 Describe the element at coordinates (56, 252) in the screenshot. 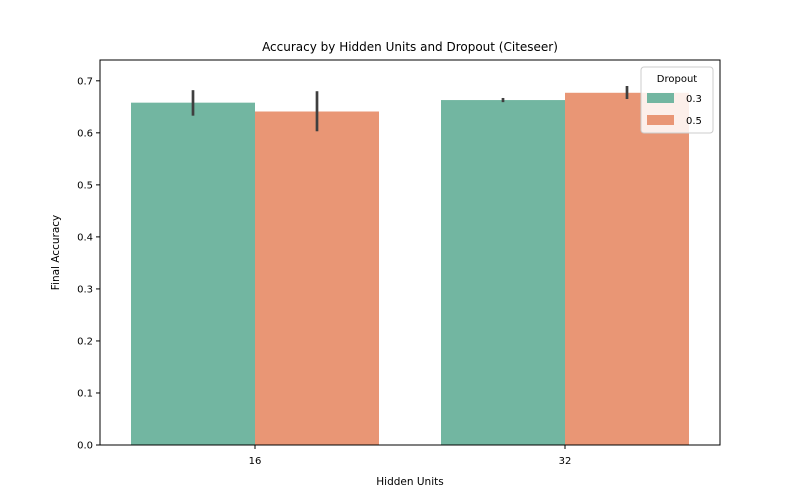

I see `y-axis-label: Final Accuracy` at that location.